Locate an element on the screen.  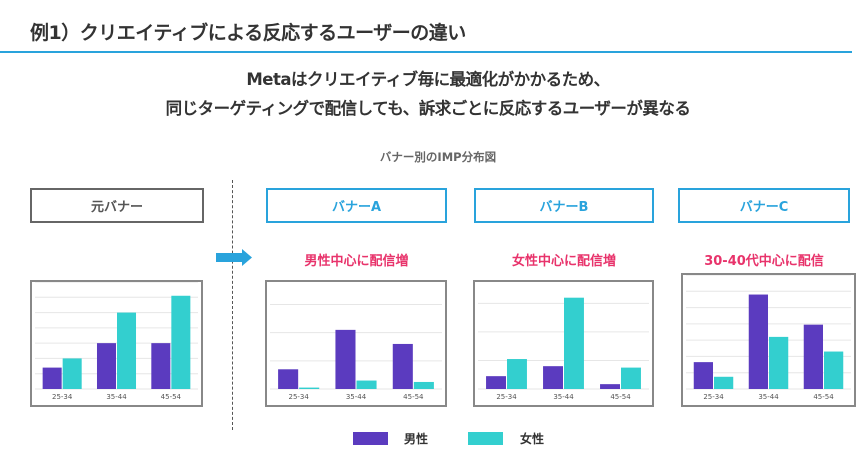
subtitle-line-1: Metaはクリエイティブ毎に最適化がかかるため、 is located at coordinates (428, 79).